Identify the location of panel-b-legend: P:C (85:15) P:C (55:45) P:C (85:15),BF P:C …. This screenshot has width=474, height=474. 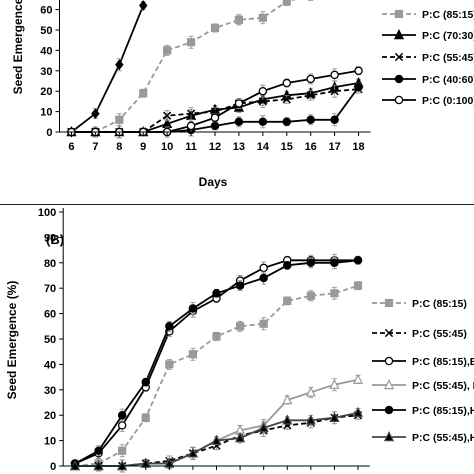
(423, 371).